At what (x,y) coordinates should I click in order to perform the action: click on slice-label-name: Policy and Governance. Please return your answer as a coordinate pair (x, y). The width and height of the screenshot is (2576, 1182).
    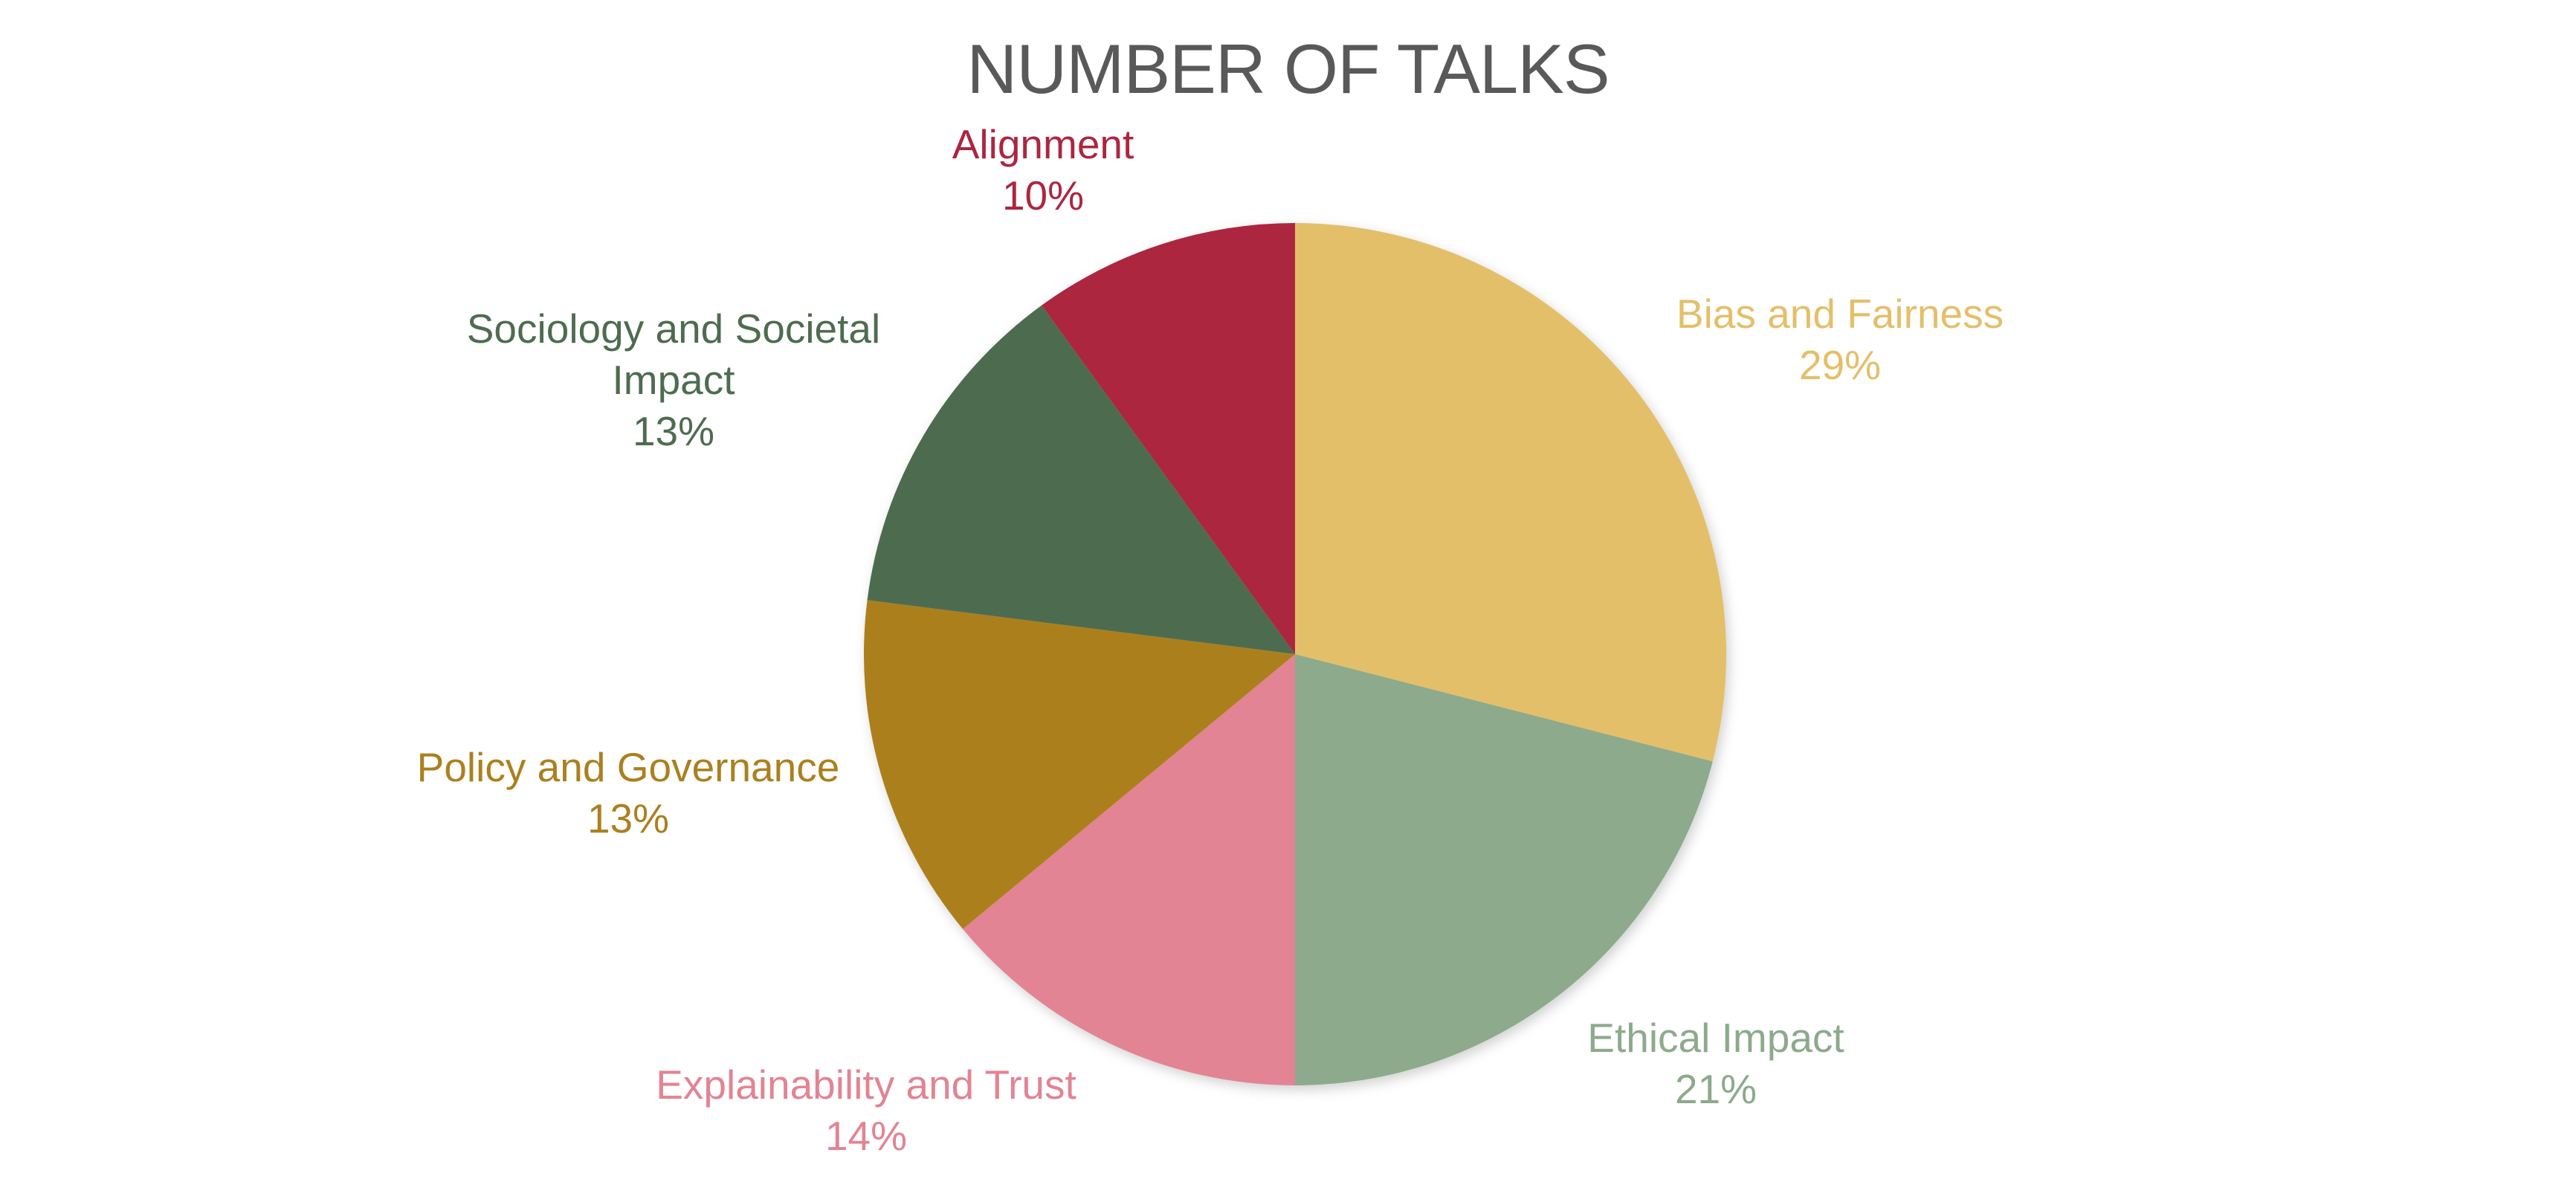
    Looking at the image, I should click on (628, 767).